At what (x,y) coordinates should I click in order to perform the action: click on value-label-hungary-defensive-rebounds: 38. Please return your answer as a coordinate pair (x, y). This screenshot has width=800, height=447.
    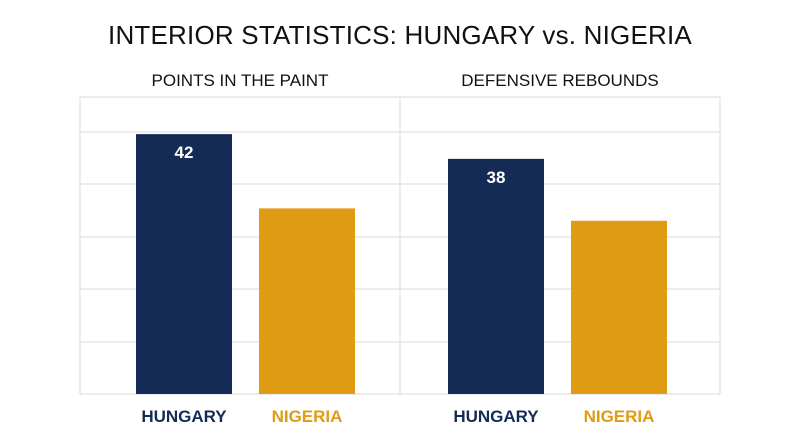
    Looking at the image, I should click on (496, 177).